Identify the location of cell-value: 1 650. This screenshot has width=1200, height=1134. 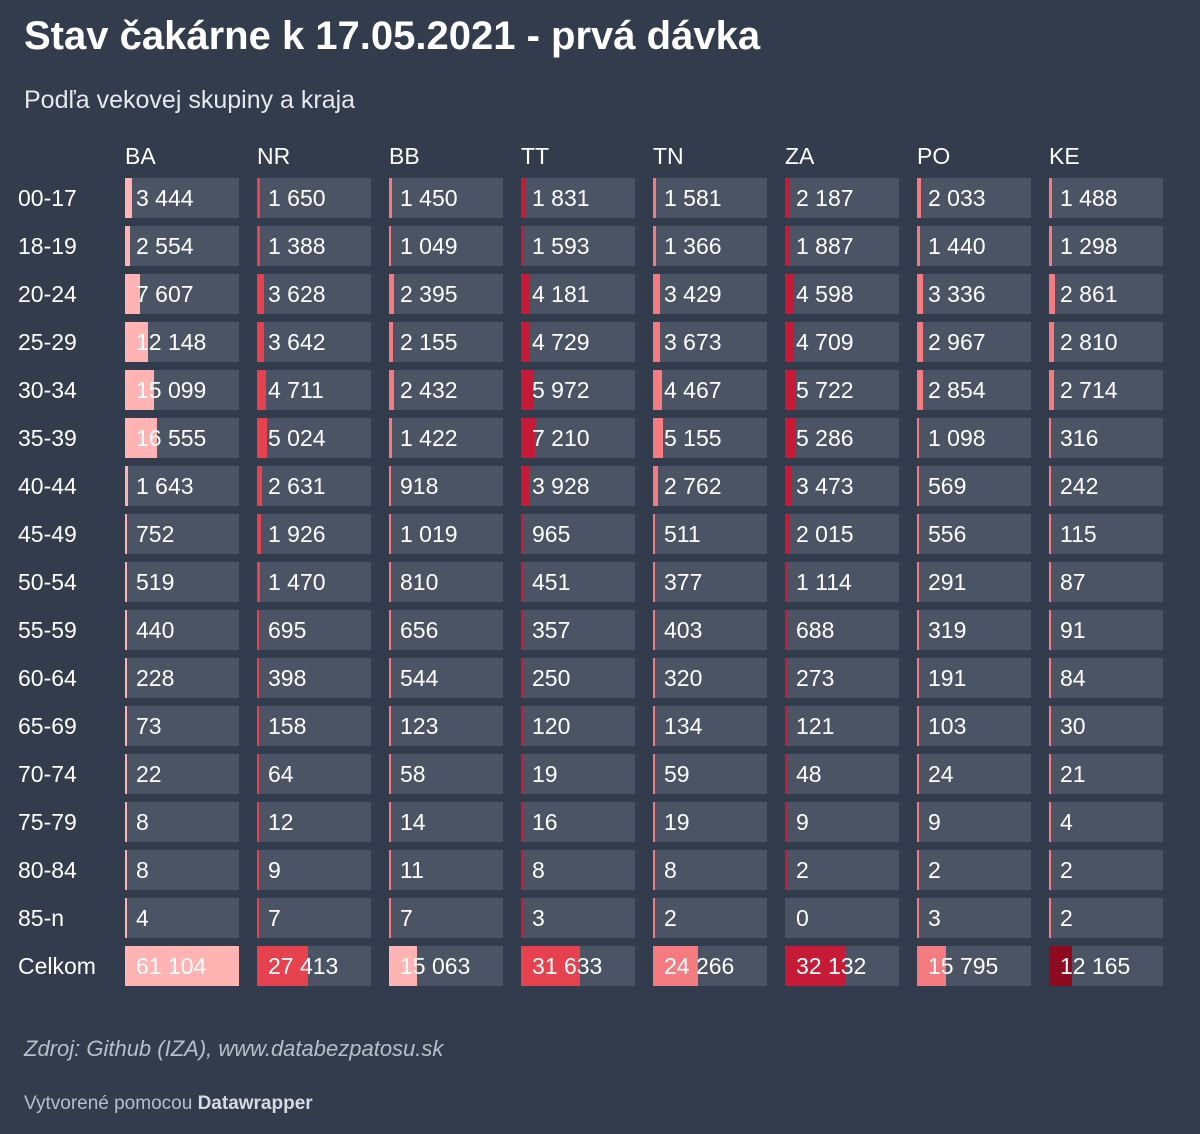
(297, 198).